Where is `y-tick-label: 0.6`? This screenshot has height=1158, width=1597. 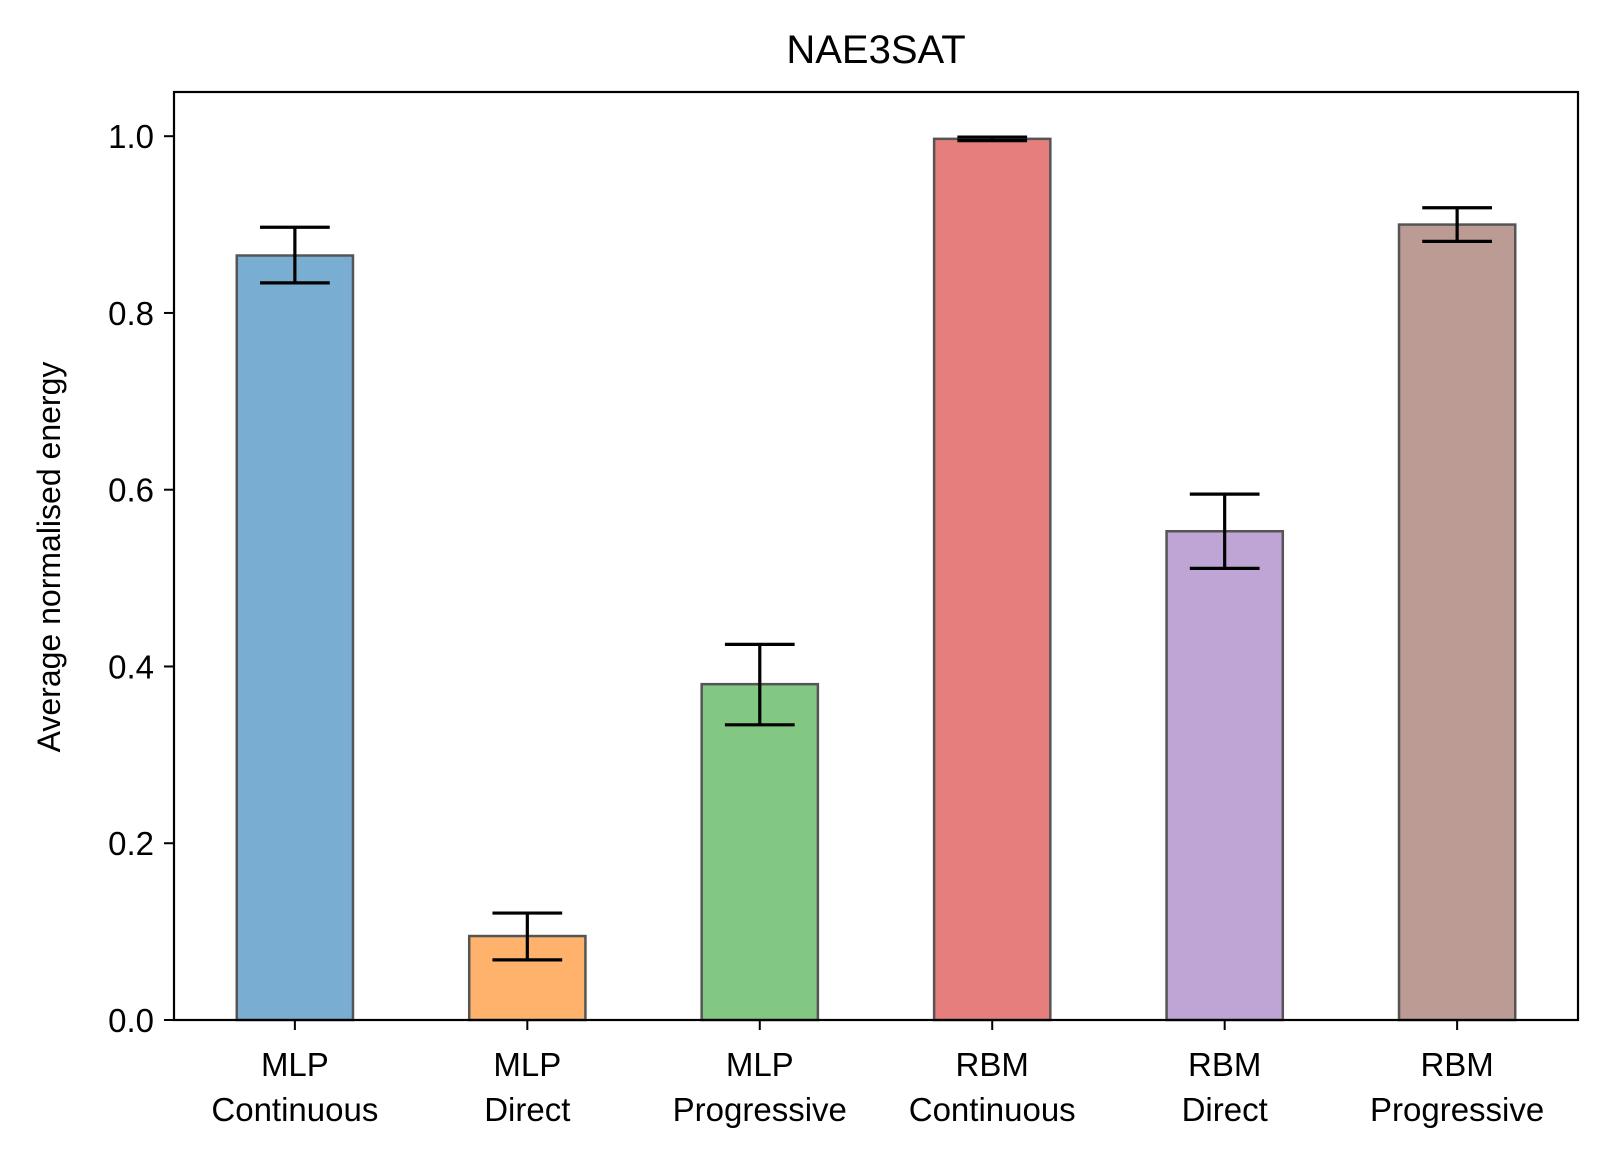 y-tick-label: 0.6 is located at coordinates (131, 490).